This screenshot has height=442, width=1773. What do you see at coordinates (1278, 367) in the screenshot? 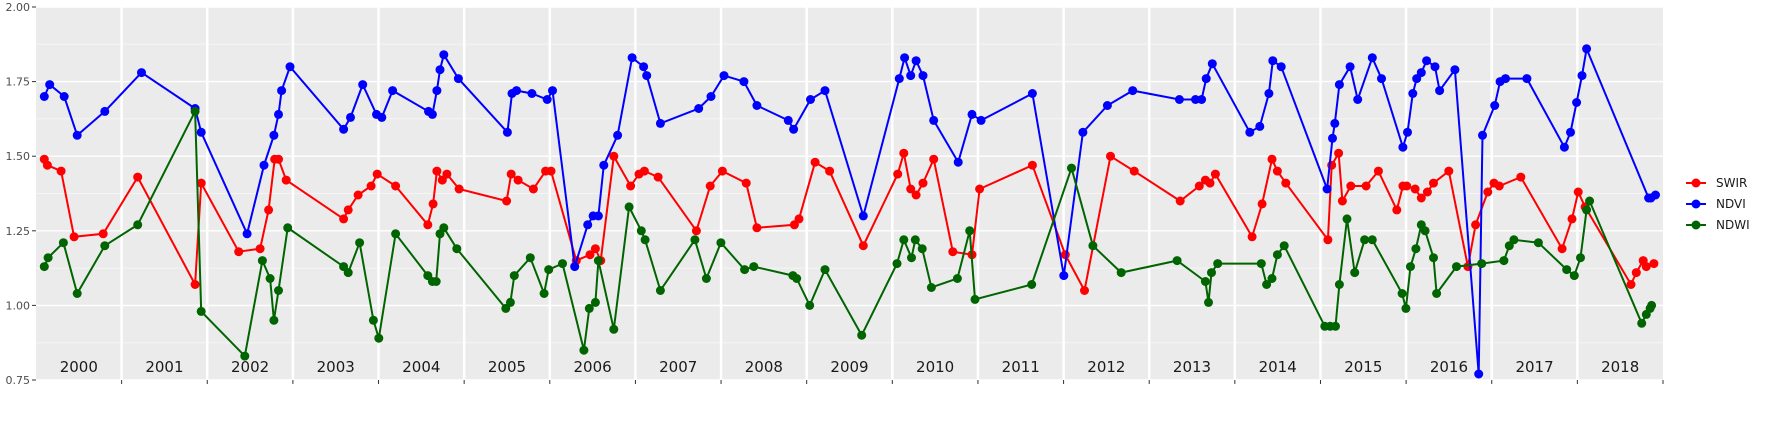
I see `year-label: 2014` at bounding box center [1278, 367].